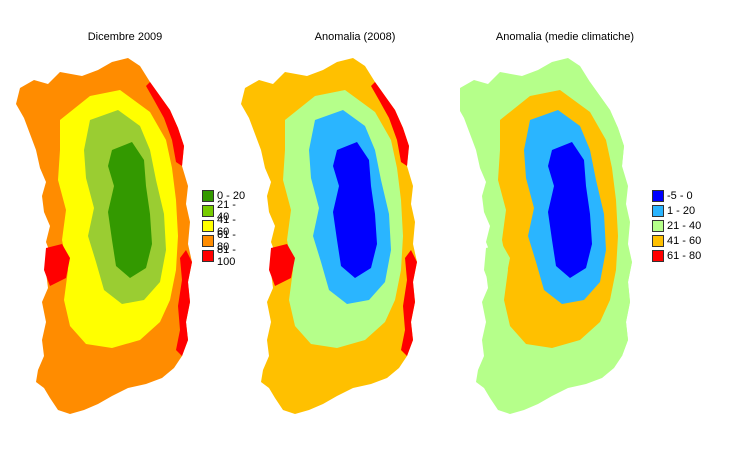  I want to click on legend-label: 0 - 20, so click(231, 195).